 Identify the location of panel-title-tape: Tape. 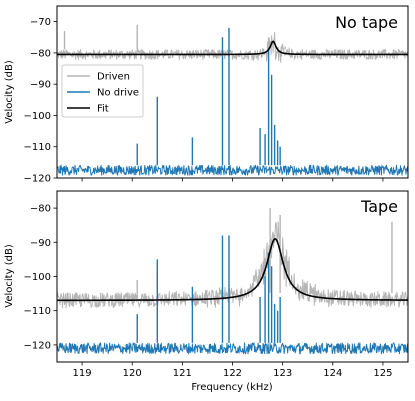
(379, 206).